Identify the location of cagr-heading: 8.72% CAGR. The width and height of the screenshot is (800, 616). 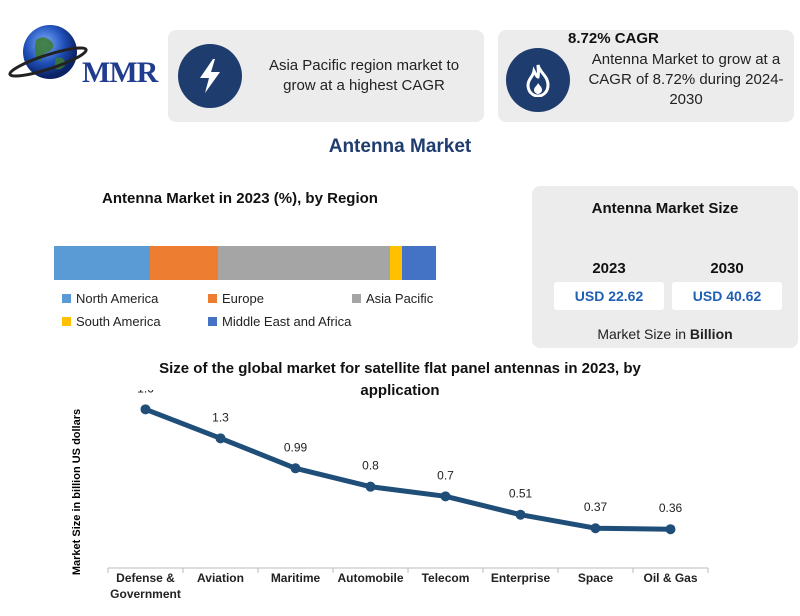
(613, 38).